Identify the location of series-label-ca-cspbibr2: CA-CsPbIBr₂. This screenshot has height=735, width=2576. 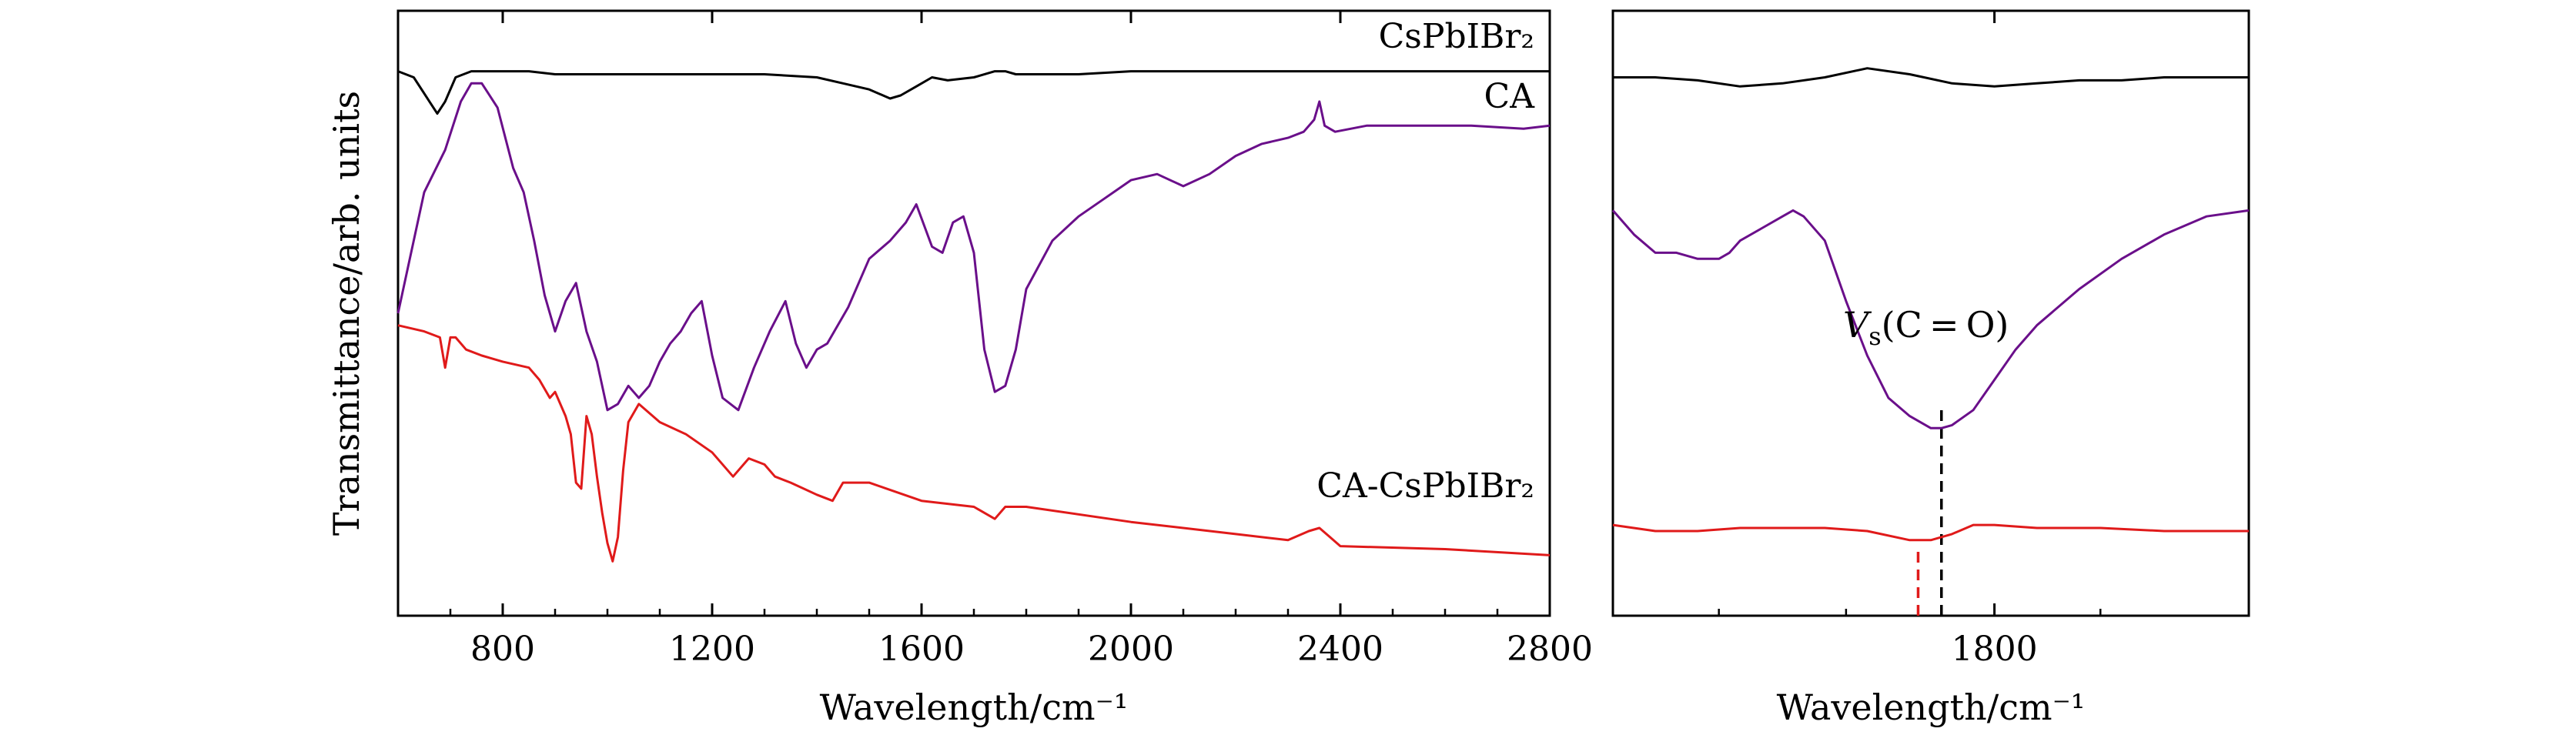
(1425, 486).